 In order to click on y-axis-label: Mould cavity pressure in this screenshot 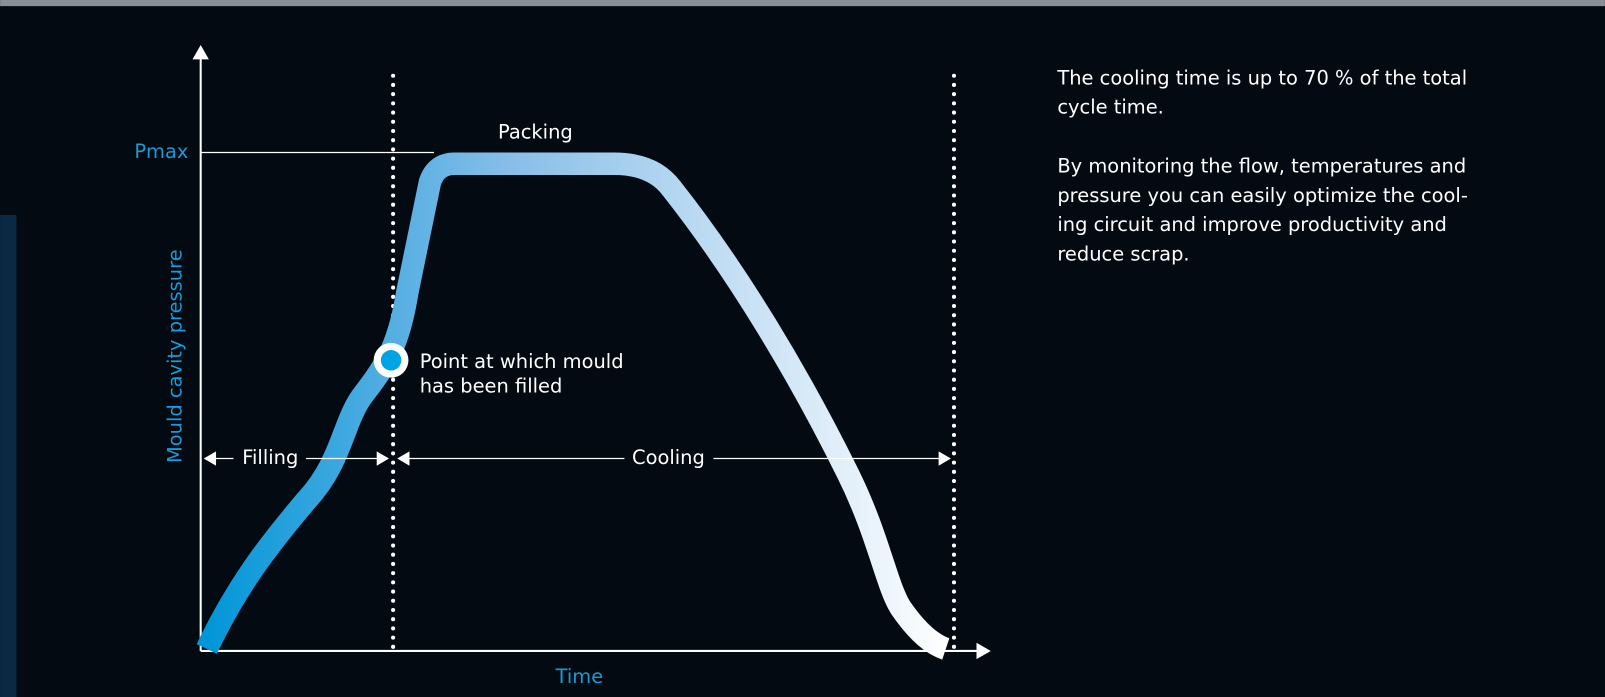, I will do `click(175, 356)`.